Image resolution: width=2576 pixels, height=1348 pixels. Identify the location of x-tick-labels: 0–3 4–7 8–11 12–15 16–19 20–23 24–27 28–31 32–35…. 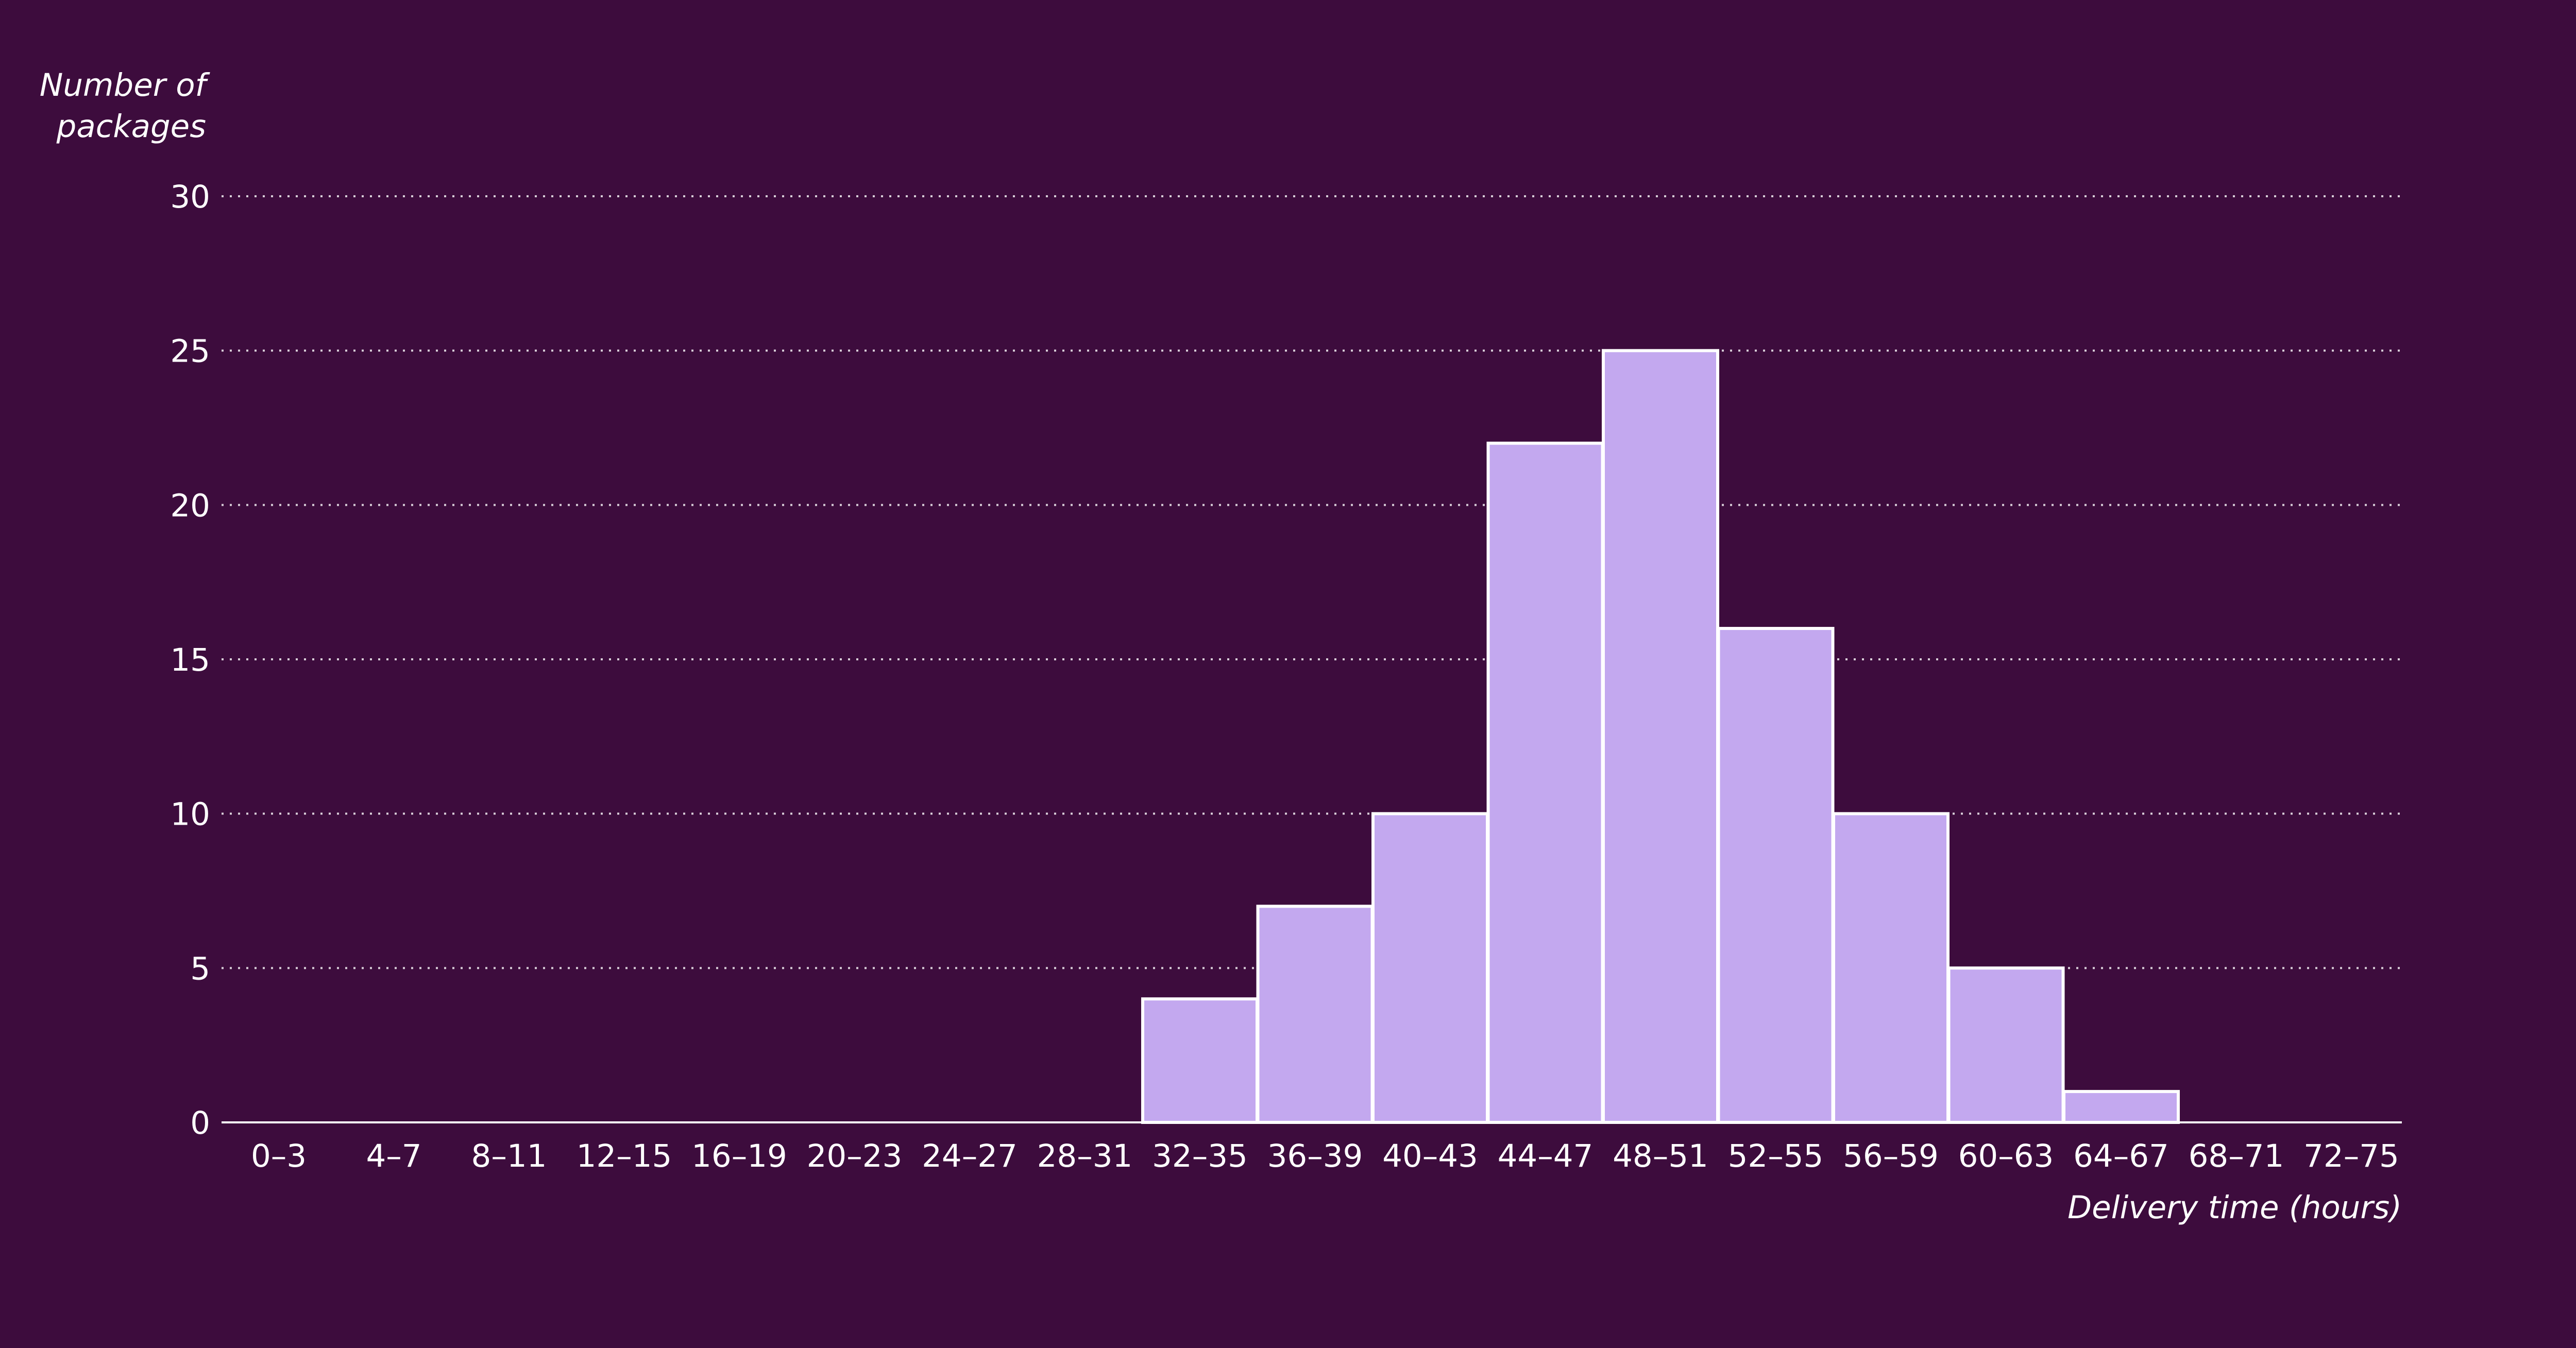
(1325, 1156).